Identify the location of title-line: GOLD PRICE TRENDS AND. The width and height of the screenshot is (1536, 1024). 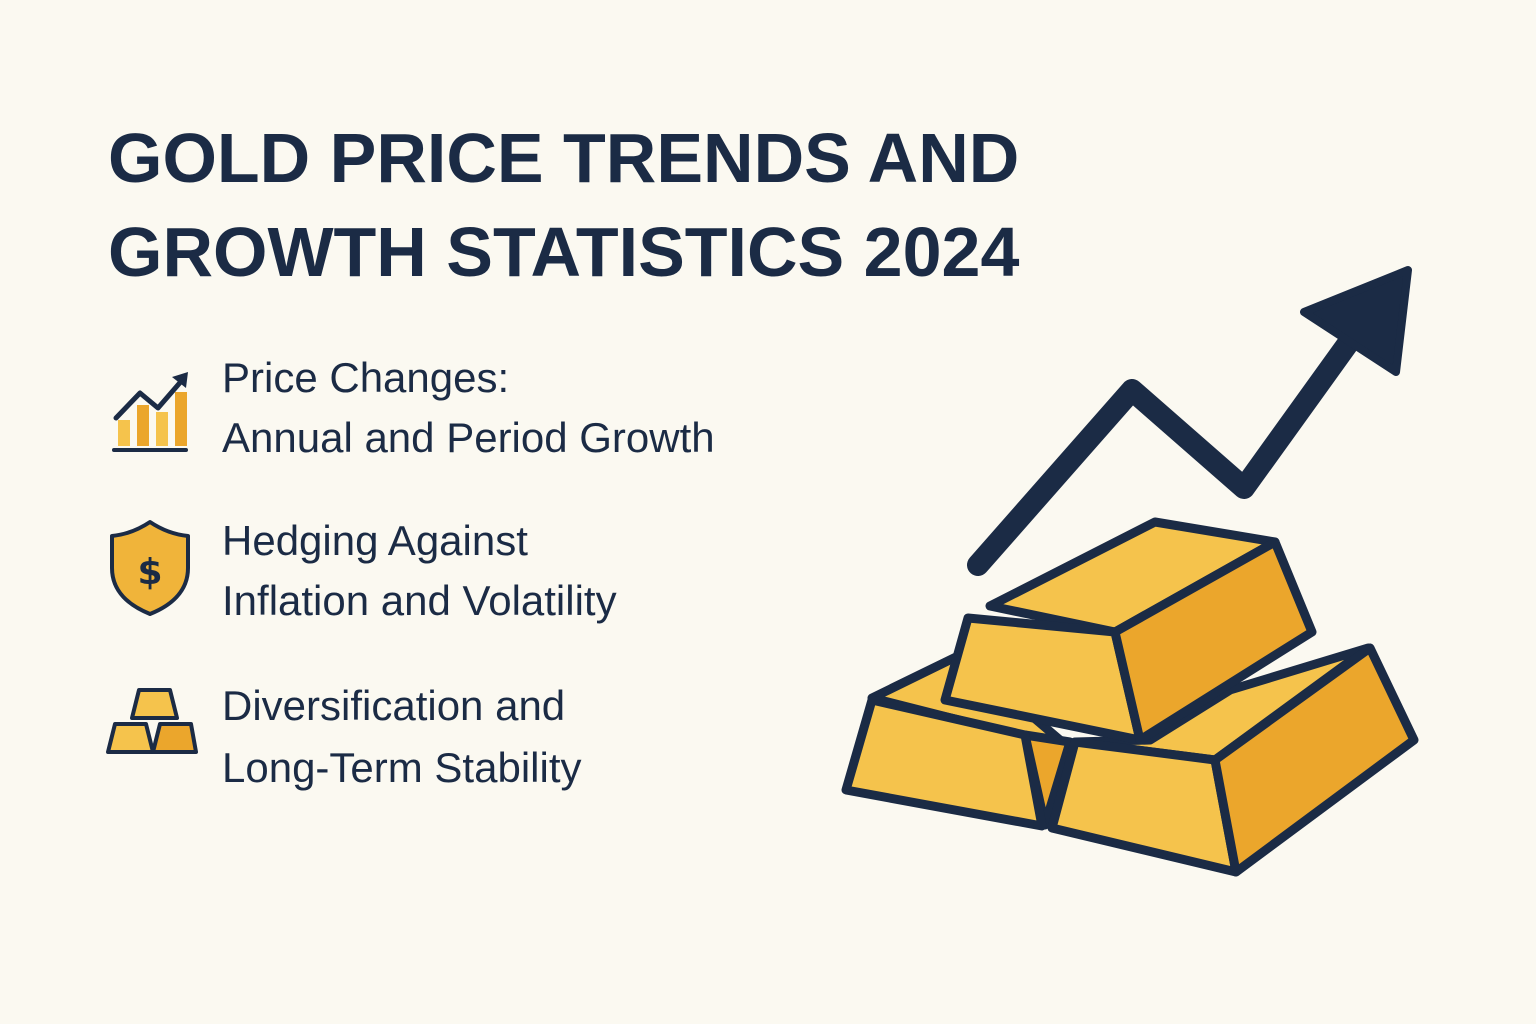
(563, 158).